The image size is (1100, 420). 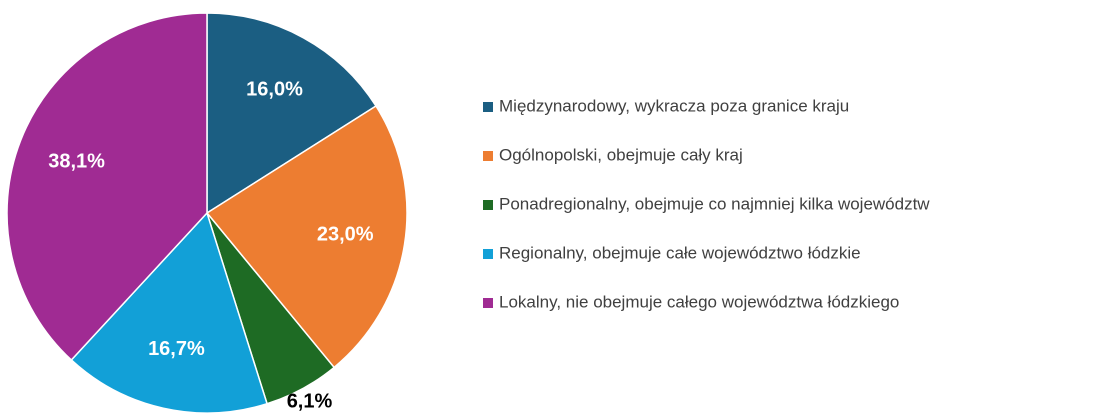 I want to click on data-label: 16,7%, so click(x=176, y=349).